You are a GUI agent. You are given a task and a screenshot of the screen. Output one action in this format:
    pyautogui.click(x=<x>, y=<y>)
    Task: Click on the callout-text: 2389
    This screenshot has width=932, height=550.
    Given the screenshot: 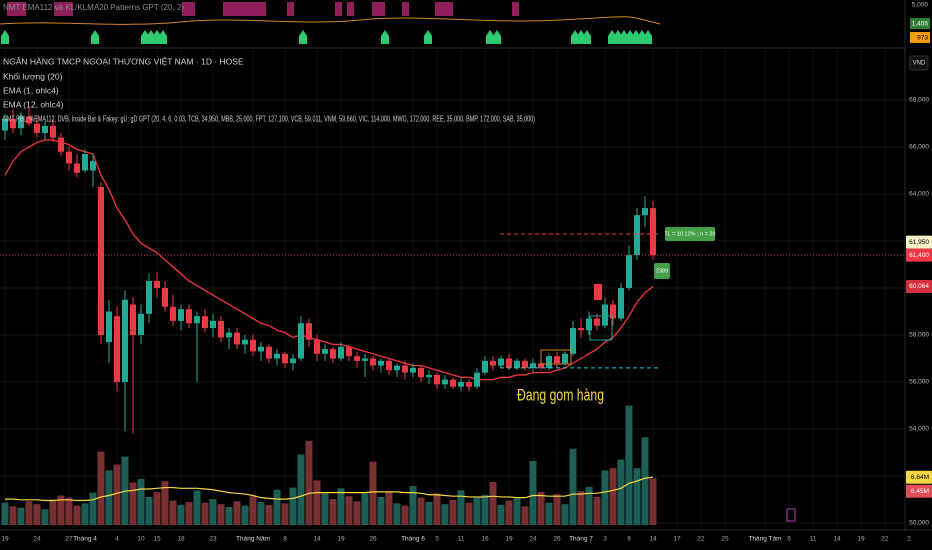 What is the action you would take?
    pyautogui.click(x=662, y=271)
    